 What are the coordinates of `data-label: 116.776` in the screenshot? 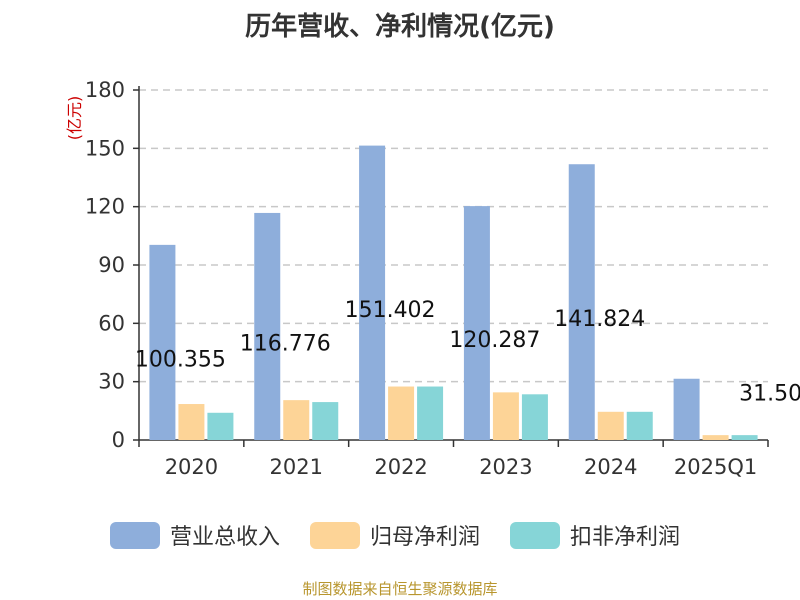 It's located at (285, 343).